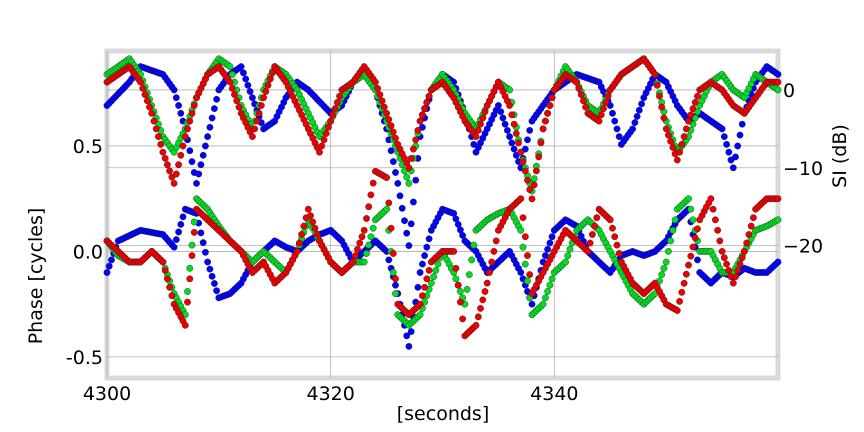 This screenshot has height=432, width=864. Describe the element at coordinates (84, 358) in the screenshot. I see `phase-tick-label: -0.5` at that location.